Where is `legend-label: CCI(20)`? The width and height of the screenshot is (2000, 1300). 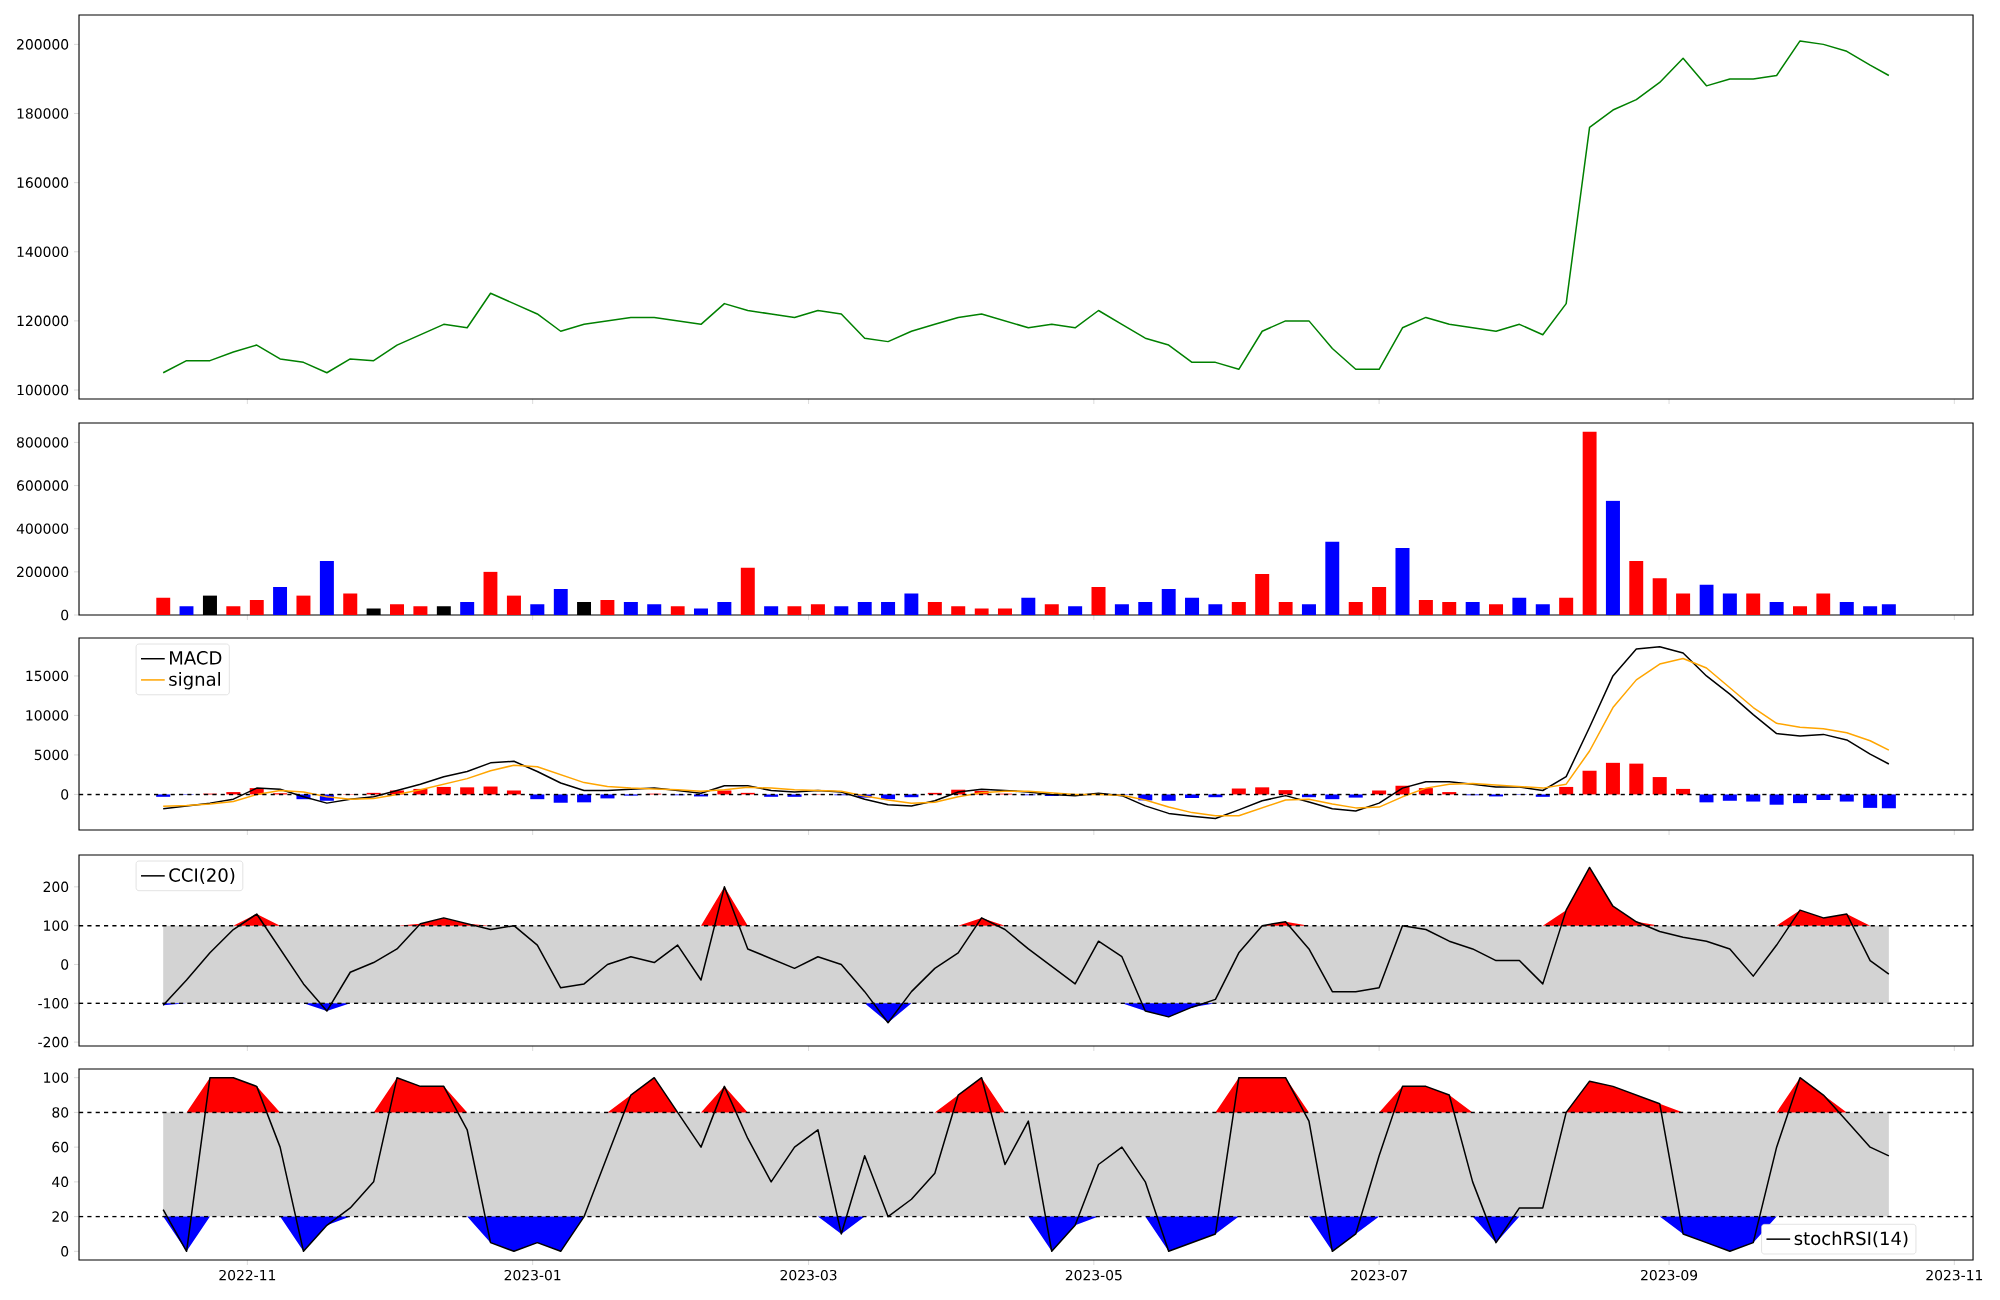 legend-label: CCI(20) is located at coordinates (202, 876).